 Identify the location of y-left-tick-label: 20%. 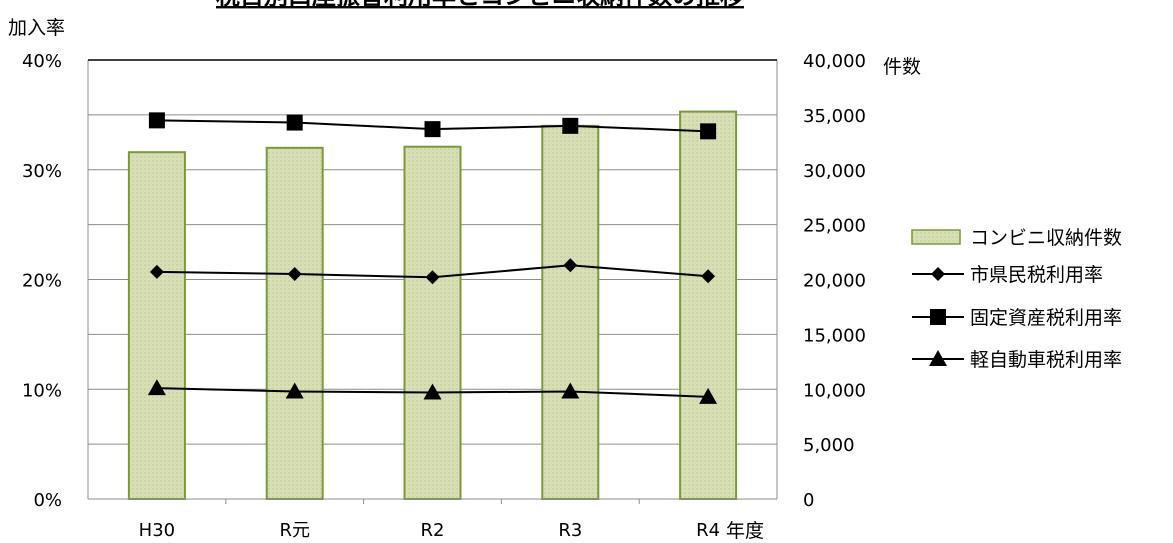
(42, 281).